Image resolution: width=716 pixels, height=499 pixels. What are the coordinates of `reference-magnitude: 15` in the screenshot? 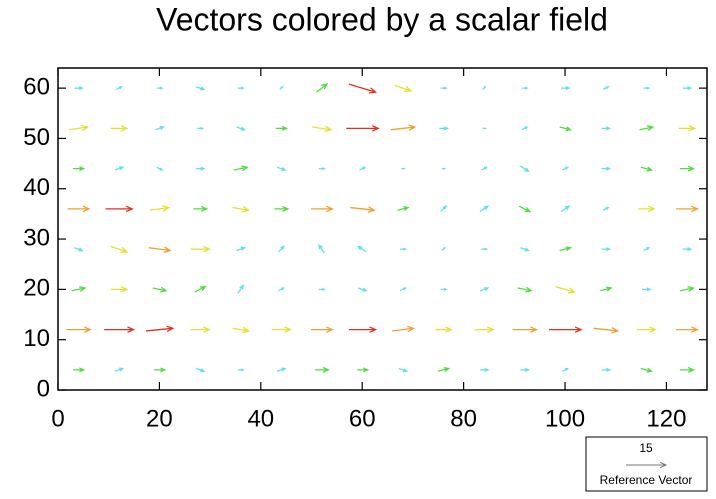 It's located at (646, 448).